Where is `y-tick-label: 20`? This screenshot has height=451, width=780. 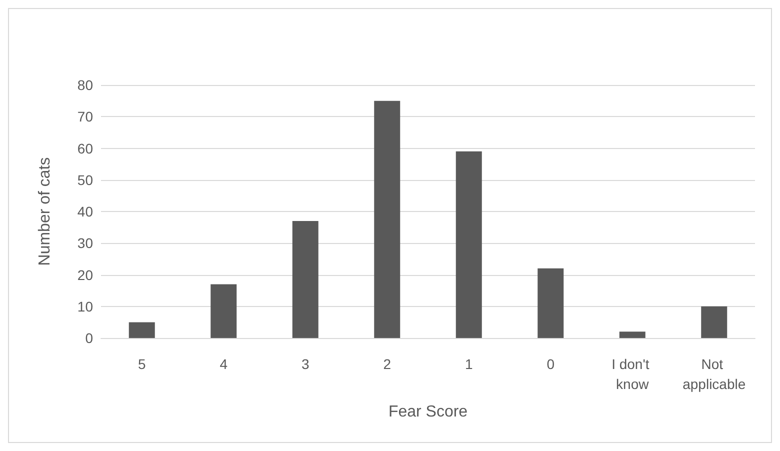 y-tick-label: 20 is located at coordinates (85, 274).